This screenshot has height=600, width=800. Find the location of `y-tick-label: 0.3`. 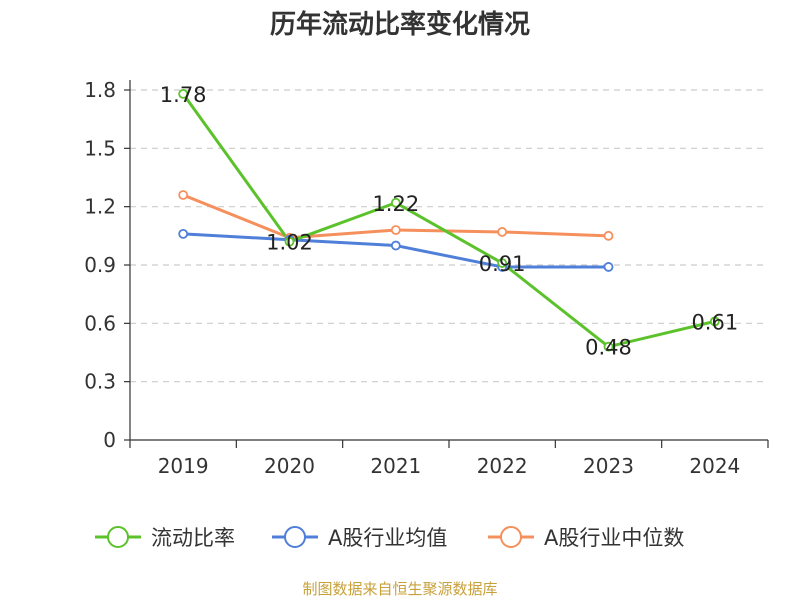

y-tick-label: 0.3 is located at coordinates (100, 382).